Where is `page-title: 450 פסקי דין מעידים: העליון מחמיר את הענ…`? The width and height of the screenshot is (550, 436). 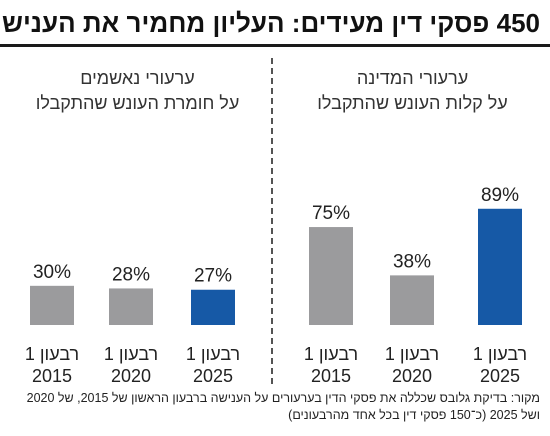
page-title: 450 פסקי דין מעידים: העליון מחמיר את הענ… is located at coordinates (270, 23).